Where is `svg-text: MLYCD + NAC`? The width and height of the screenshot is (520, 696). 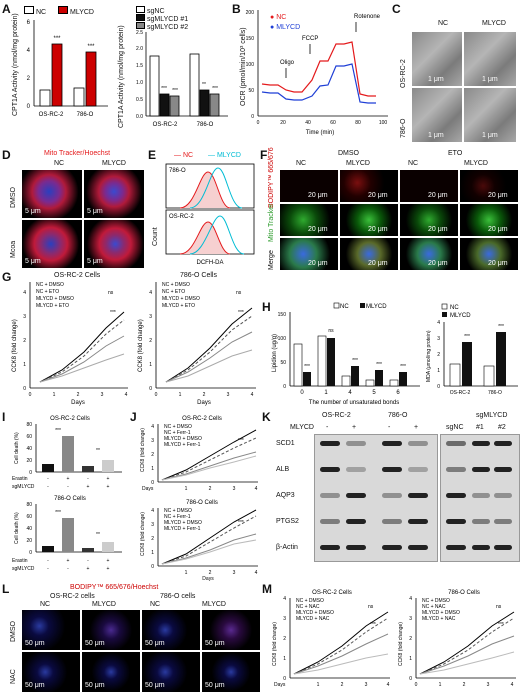
svg-text: MLYCD + NAC is located at coordinates (439, 619).